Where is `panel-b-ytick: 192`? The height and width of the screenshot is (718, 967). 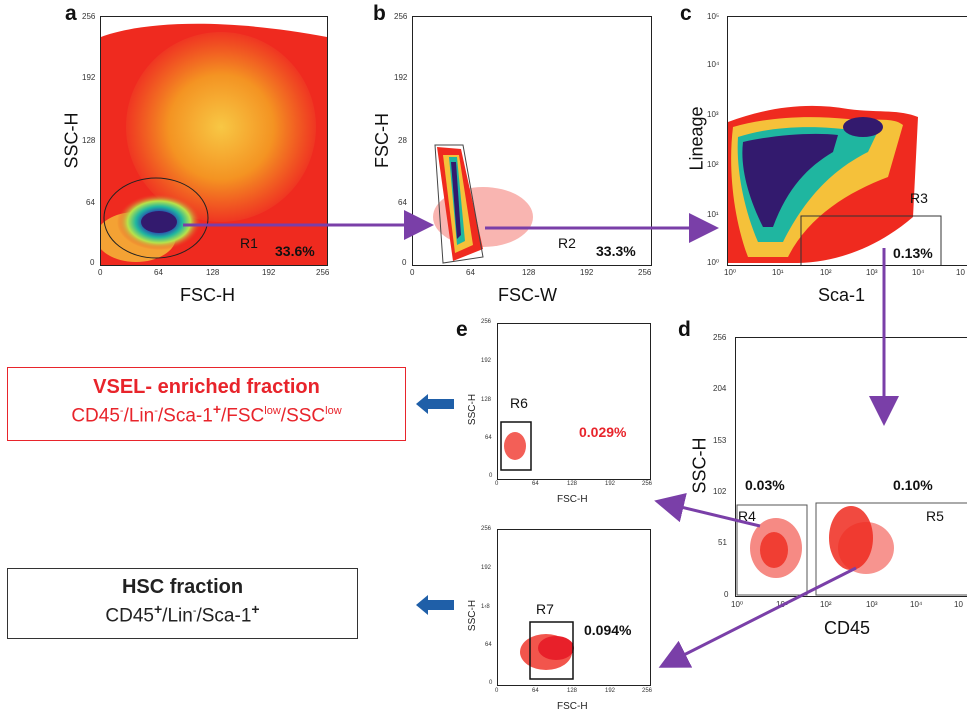 panel-b-ytick: 192 is located at coordinates (401, 77).